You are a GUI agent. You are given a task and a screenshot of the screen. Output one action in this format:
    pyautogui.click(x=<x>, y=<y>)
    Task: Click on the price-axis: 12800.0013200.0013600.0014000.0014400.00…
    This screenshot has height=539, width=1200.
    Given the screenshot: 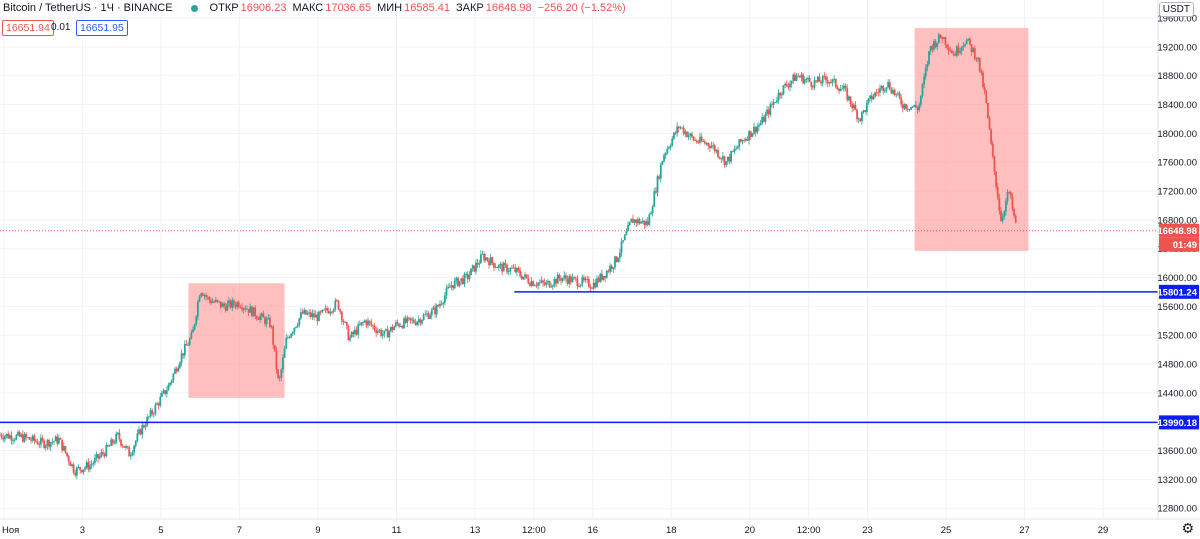 What is the action you would take?
    pyautogui.click(x=1178, y=269)
    